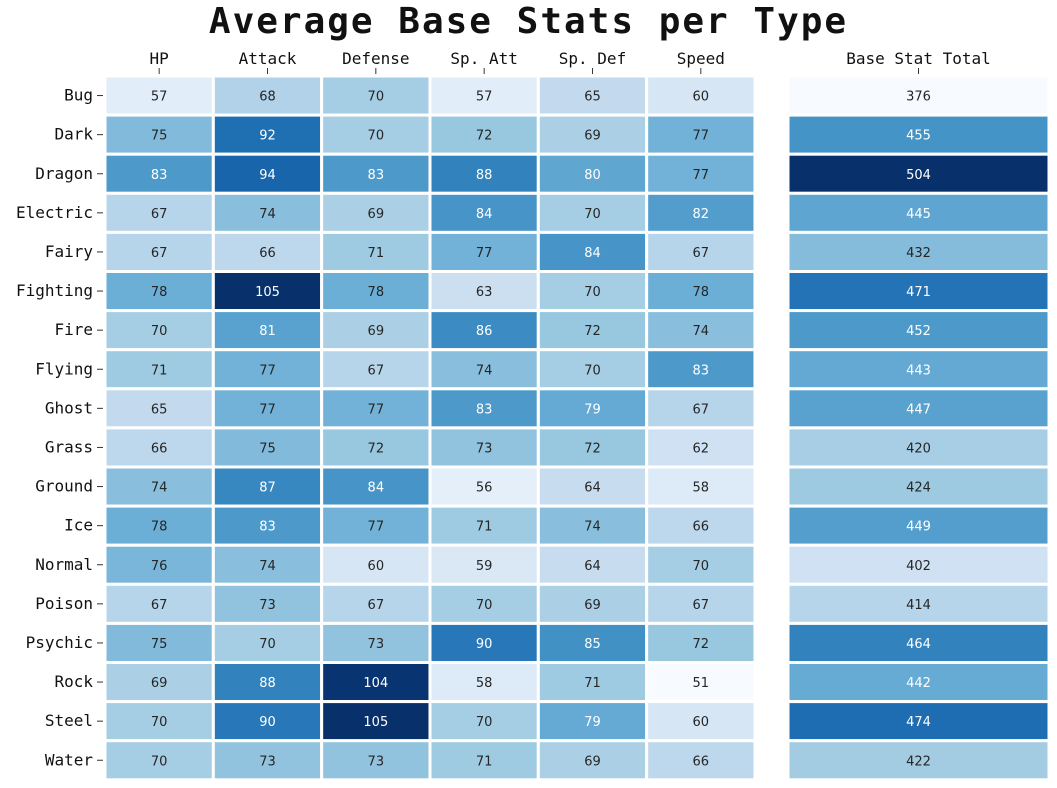 The width and height of the screenshot is (1057, 788). I want to click on cell-value: 65, so click(592, 97).